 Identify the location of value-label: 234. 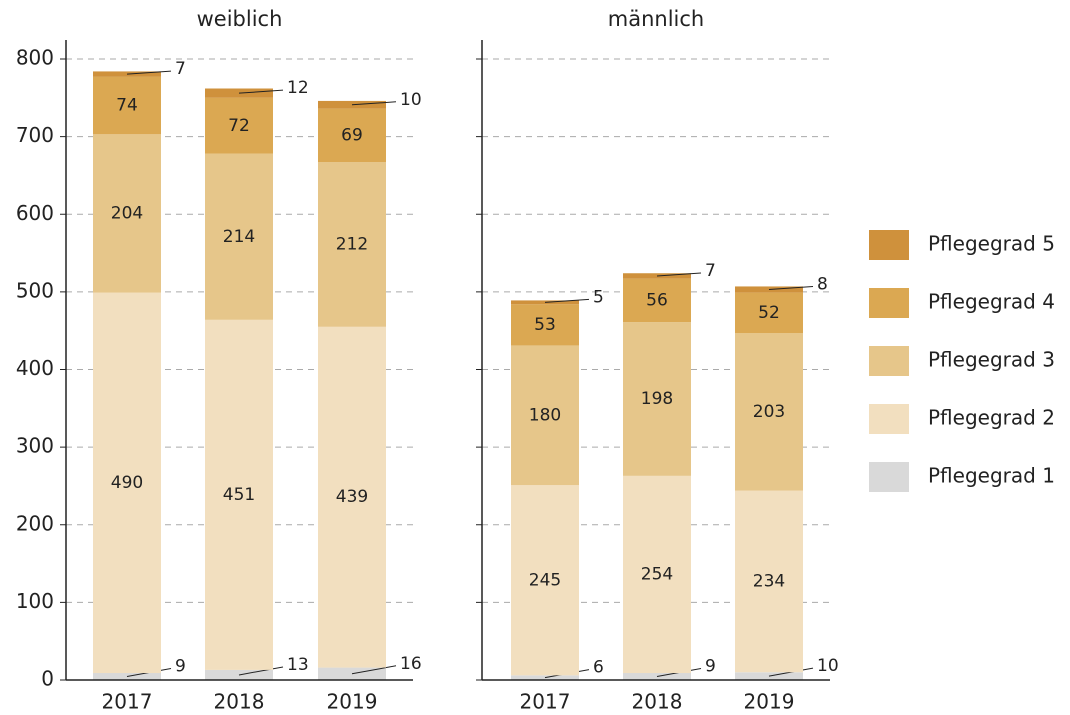
(769, 581).